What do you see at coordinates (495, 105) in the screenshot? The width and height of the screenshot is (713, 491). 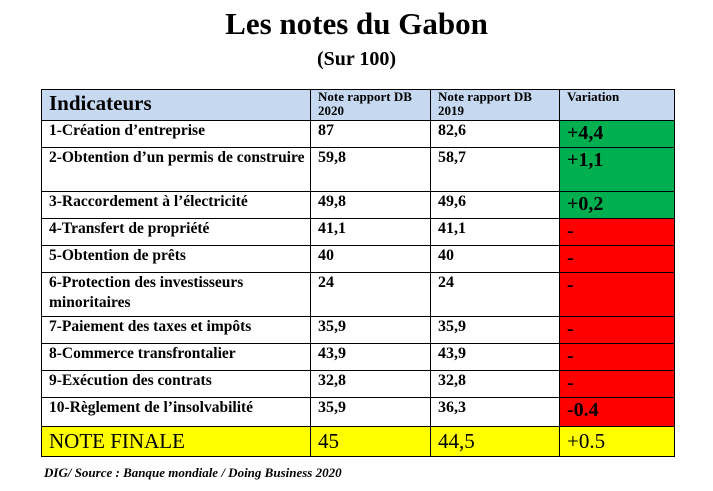 I see `header-note-2019: Note rapport DB 2019` at bounding box center [495, 105].